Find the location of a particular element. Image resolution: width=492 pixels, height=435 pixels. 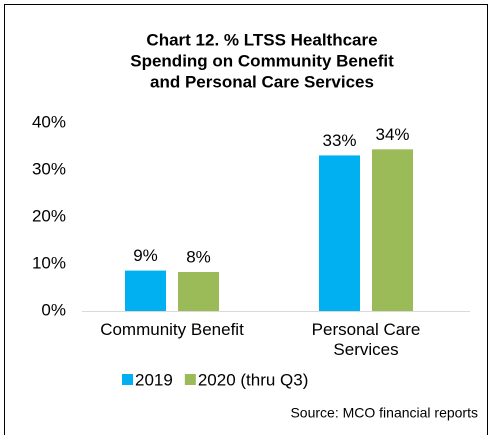

chart-title: Spending on Community Benefit is located at coordinates (262, 60).